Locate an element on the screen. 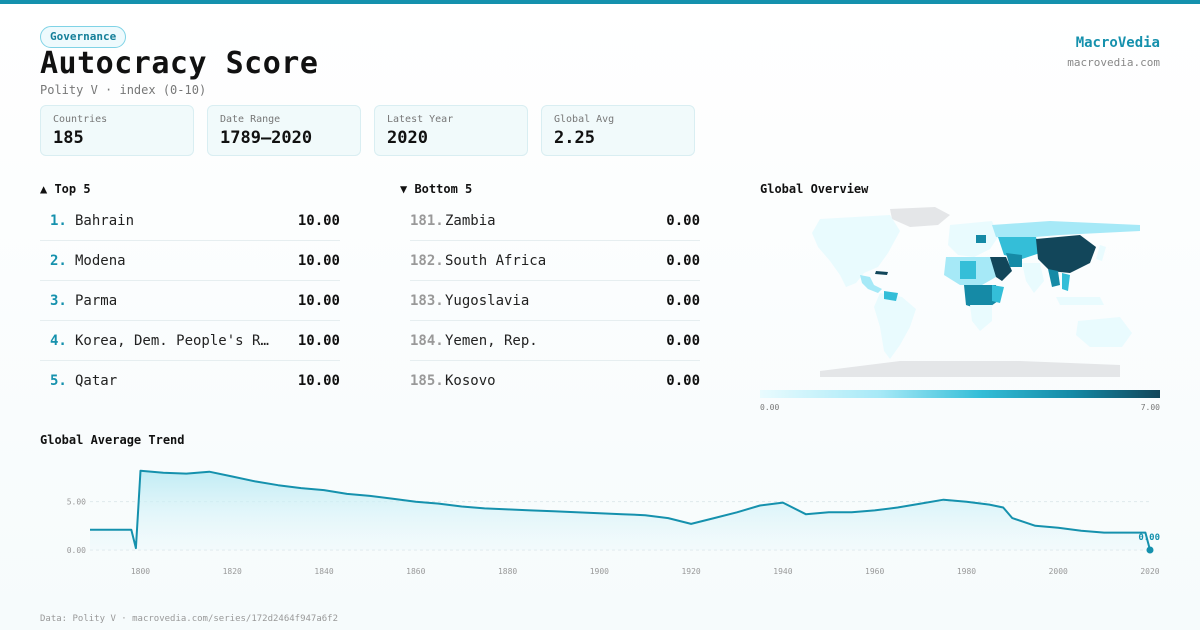 The width and height of the screenshot is (1200, 630). map-region-iran is located at coordinates (1014, 260).